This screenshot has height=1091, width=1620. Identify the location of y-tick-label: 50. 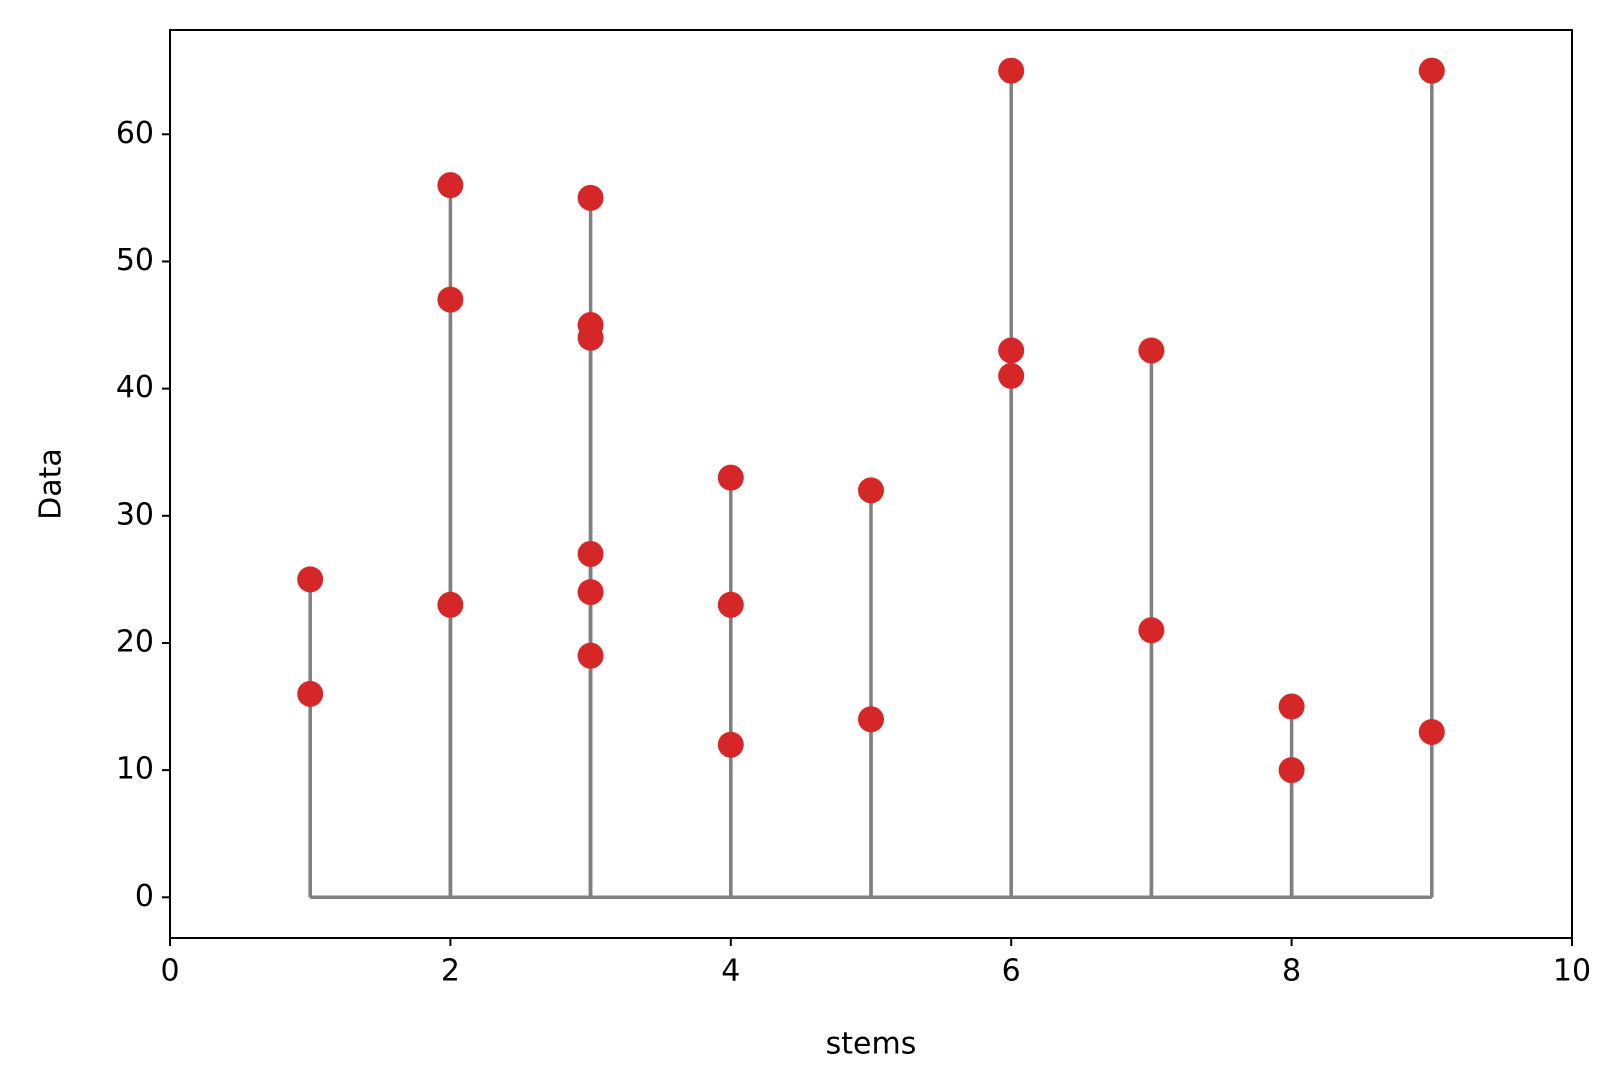
(135, 260).